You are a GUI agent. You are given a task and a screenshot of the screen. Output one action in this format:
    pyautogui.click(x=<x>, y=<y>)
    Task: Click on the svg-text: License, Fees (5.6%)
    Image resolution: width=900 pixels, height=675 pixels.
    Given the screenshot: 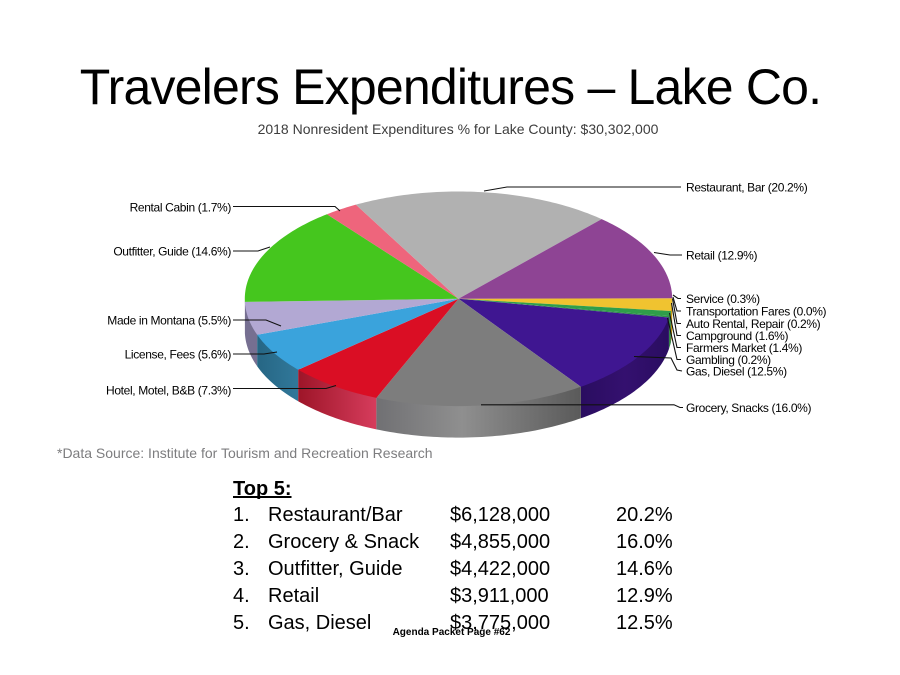 What is the action you would take?
    pyautogui.click(x=178, y=354)
    